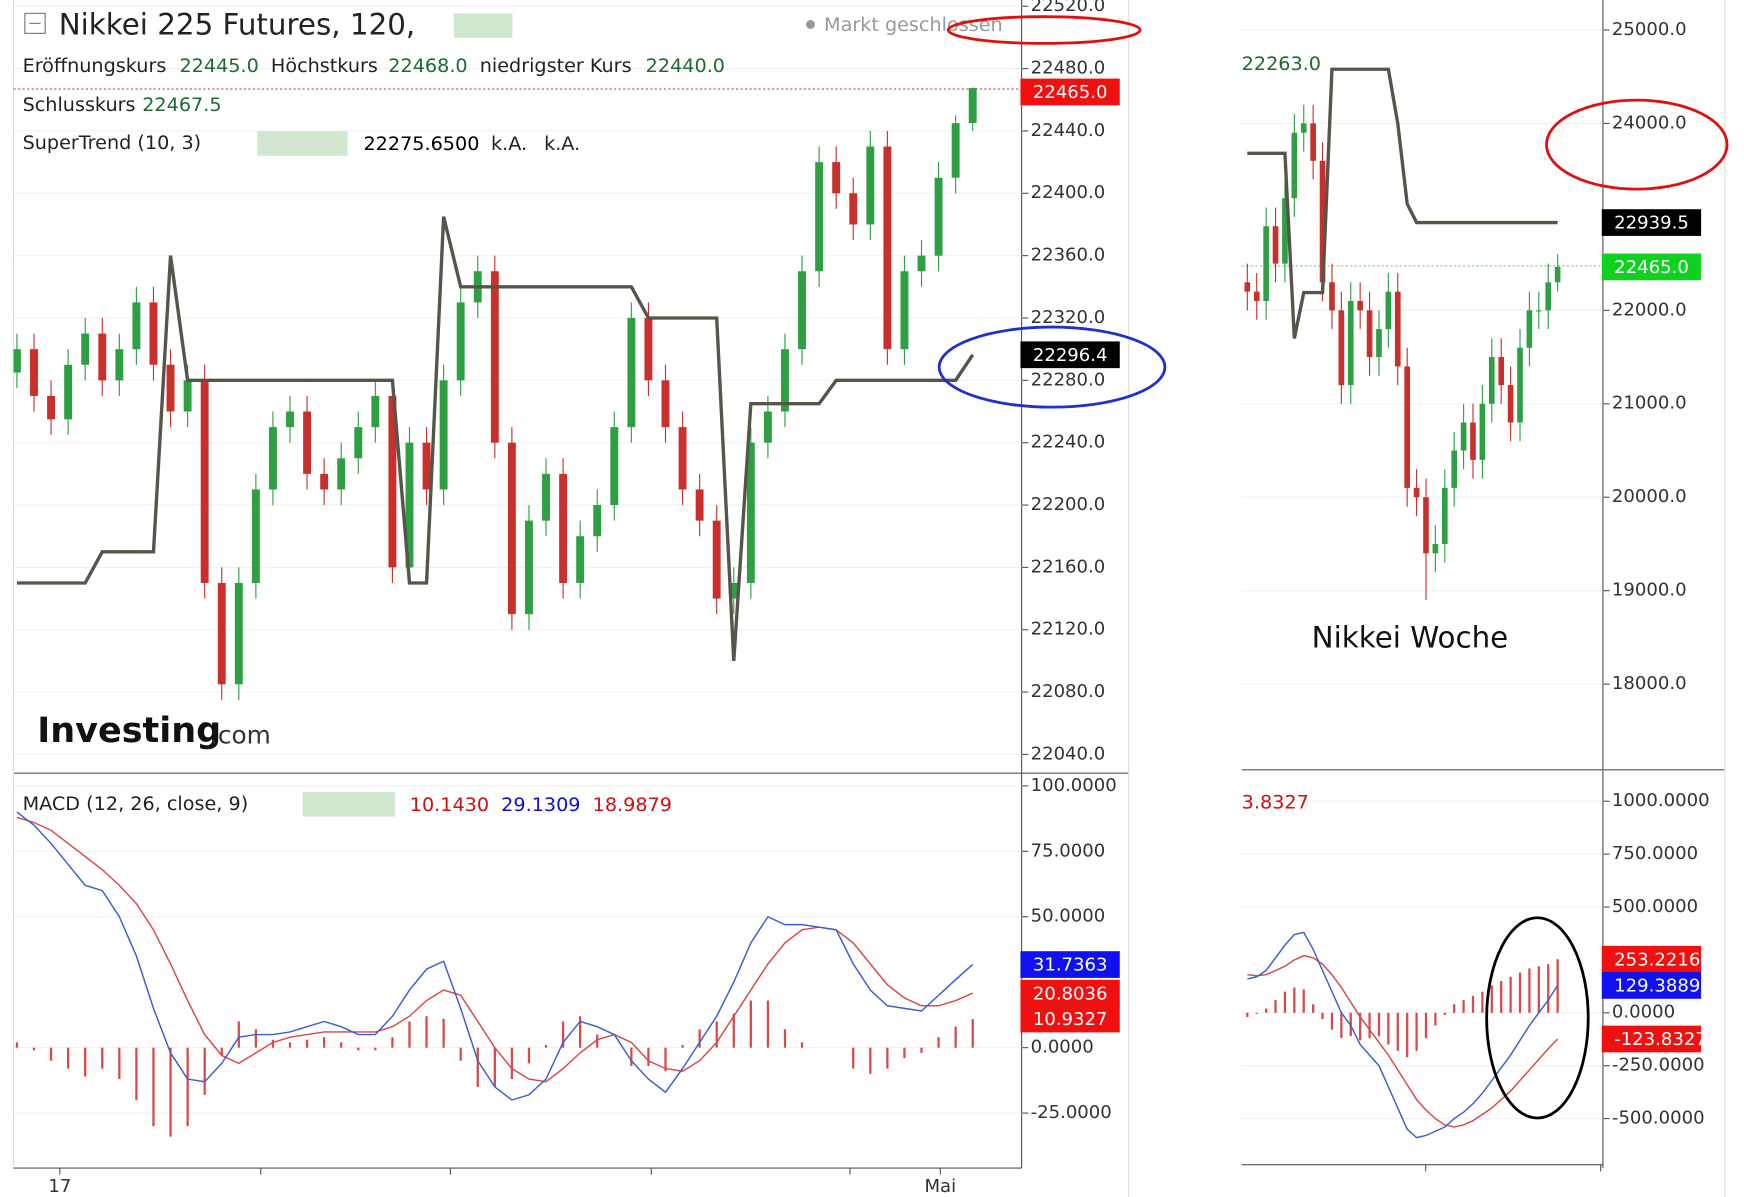 Image resolution: width=1744 pixels, height=1197 pixels. What do you see at coordinates (427, 66) in the screenshot?
I see `high-value: 22468.0` at bounding box center [427, 66].